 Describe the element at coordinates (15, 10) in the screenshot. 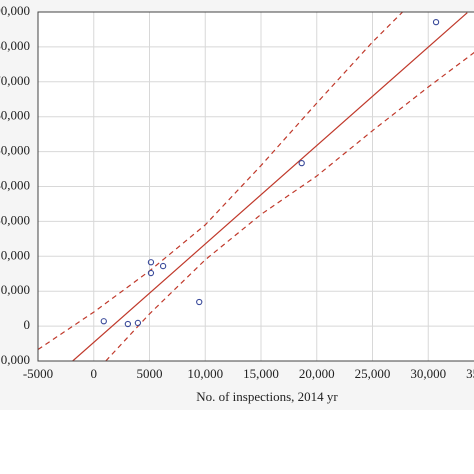

I see `y-tick-label: 90,000` at that location.